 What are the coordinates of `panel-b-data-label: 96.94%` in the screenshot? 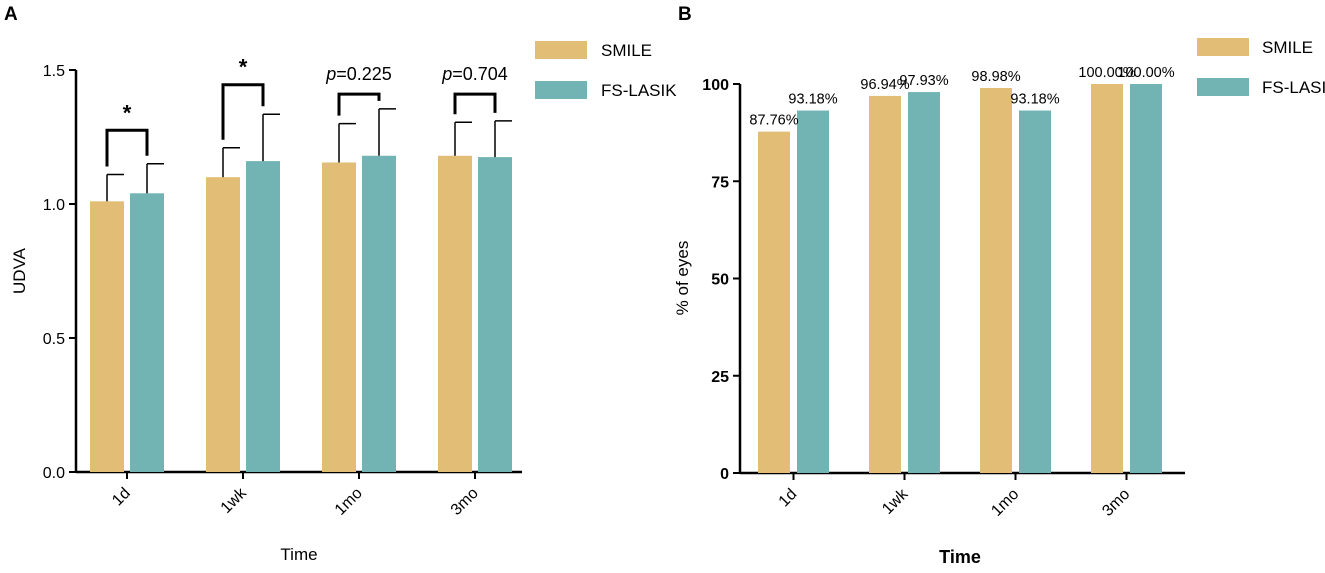 It's located at (884, 85).